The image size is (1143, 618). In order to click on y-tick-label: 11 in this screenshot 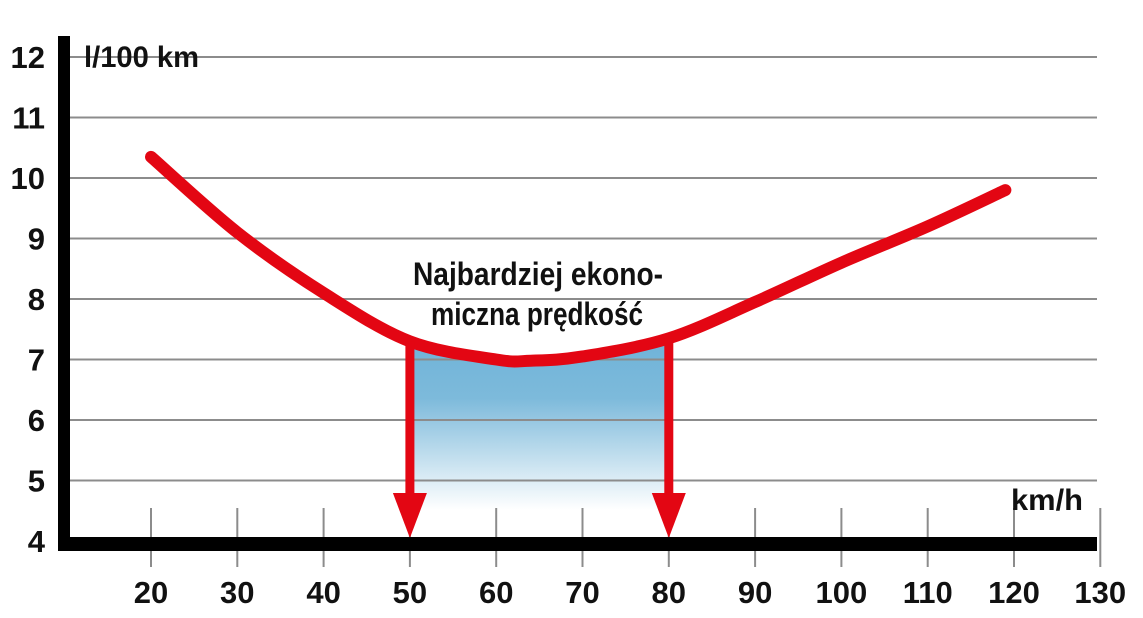, I will do `click(28, 118)`.